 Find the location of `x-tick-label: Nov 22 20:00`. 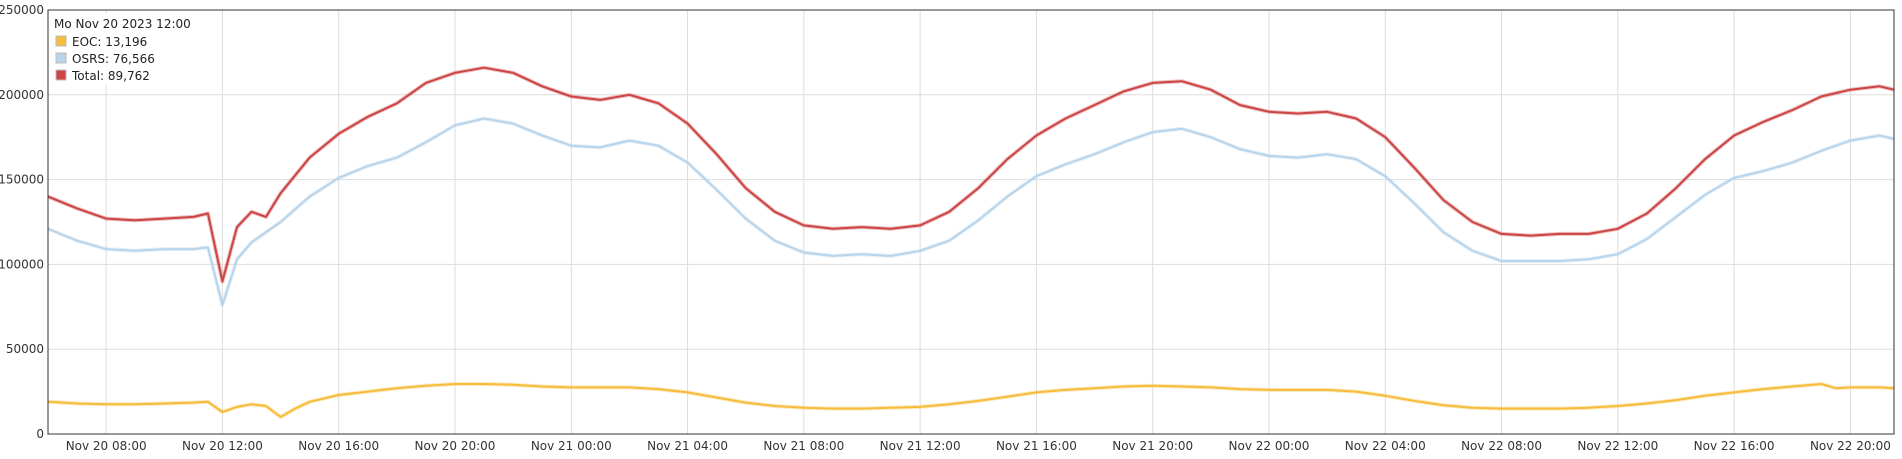

x-tick-label: Nov 22 20:00 is located at coordinates (1850, 446).